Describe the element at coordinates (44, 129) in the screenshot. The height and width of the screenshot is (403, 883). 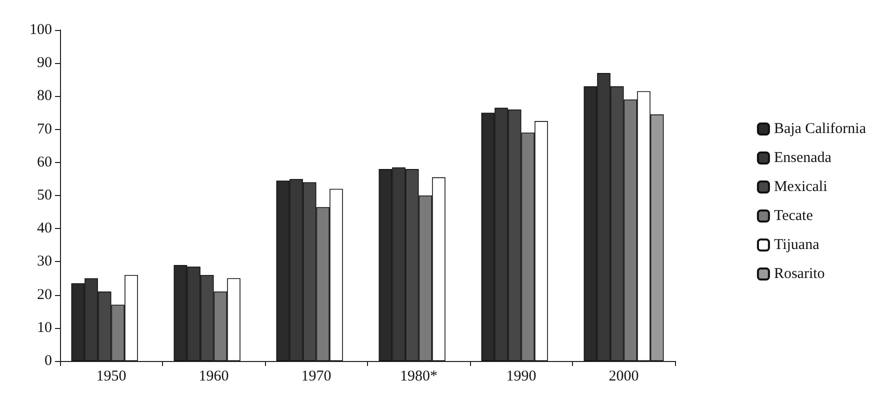
I see `y-tick-label: 70` at that location.